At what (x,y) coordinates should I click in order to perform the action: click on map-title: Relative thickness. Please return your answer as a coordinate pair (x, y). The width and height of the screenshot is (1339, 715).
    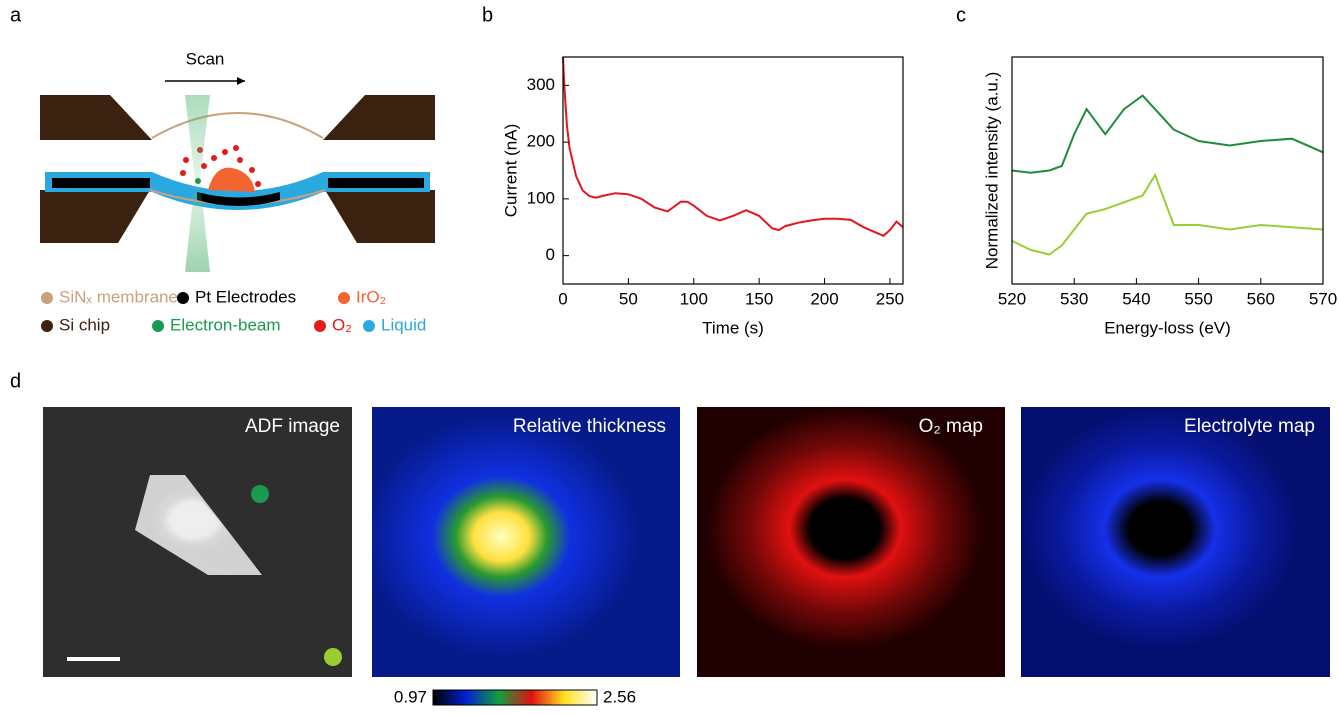
    Looking at the image, I should click on (589, 426).